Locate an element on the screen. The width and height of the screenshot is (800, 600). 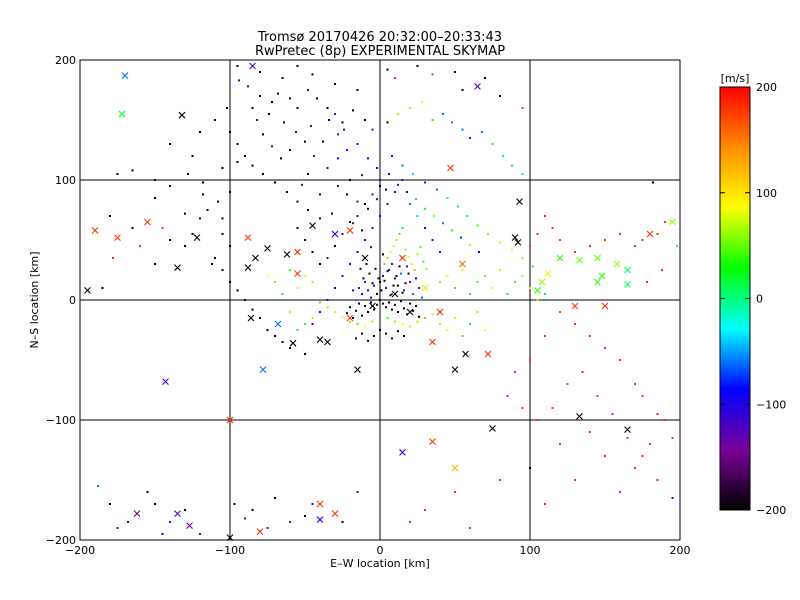
colorbar-tick-label: 200 is located at coordinates (766, 87).